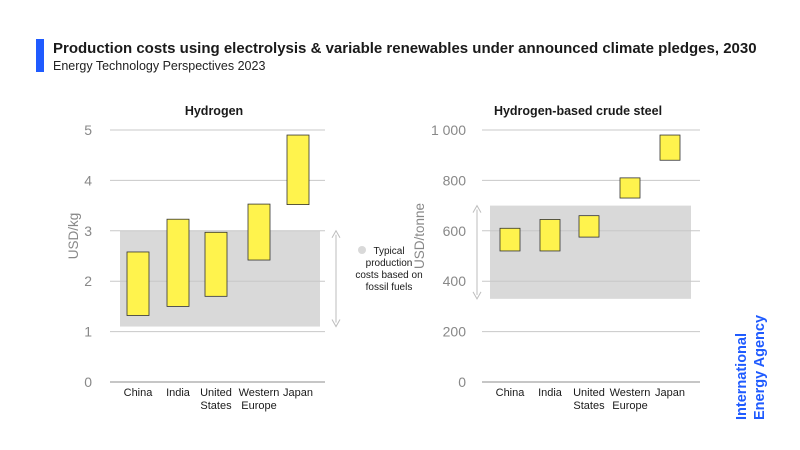 The width and height of the screenshot is (800, 450). Describe the element at coordinates (455, 281) in the screenshot. I see `y-tick-label: 400` at that location.